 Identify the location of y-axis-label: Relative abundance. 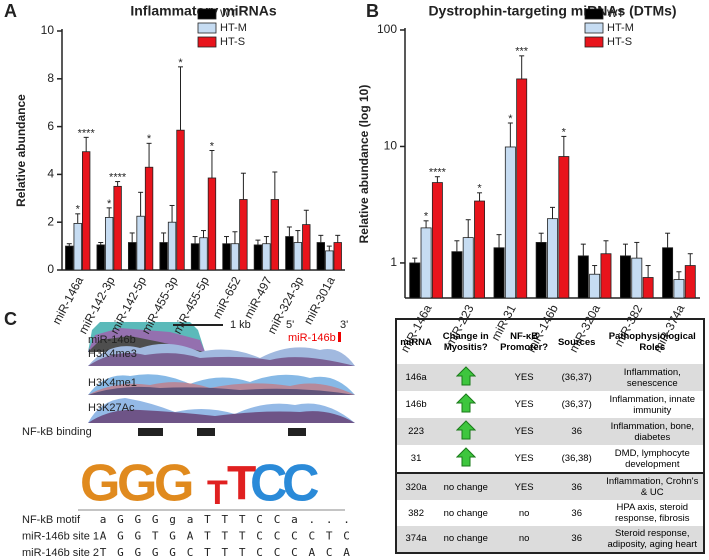
(21, 150).